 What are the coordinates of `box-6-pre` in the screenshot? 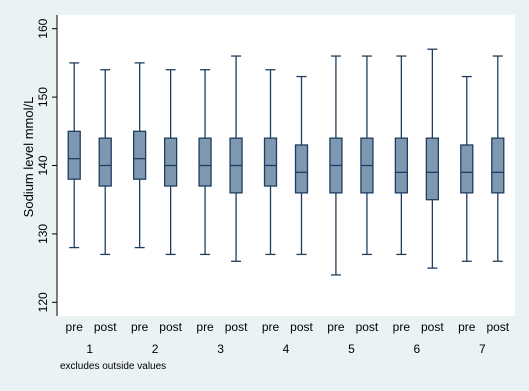 It's located at (401, 155).